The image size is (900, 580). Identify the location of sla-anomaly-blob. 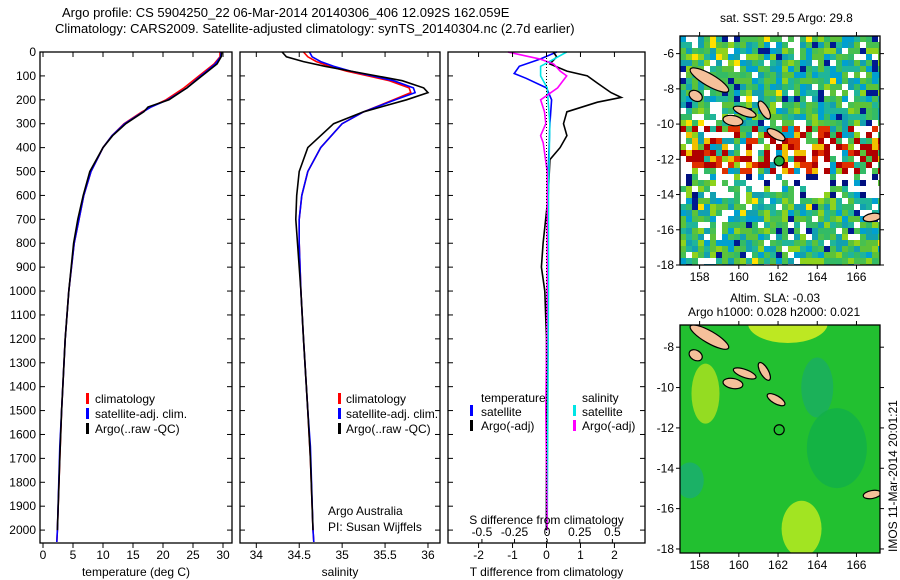
(788, 334).